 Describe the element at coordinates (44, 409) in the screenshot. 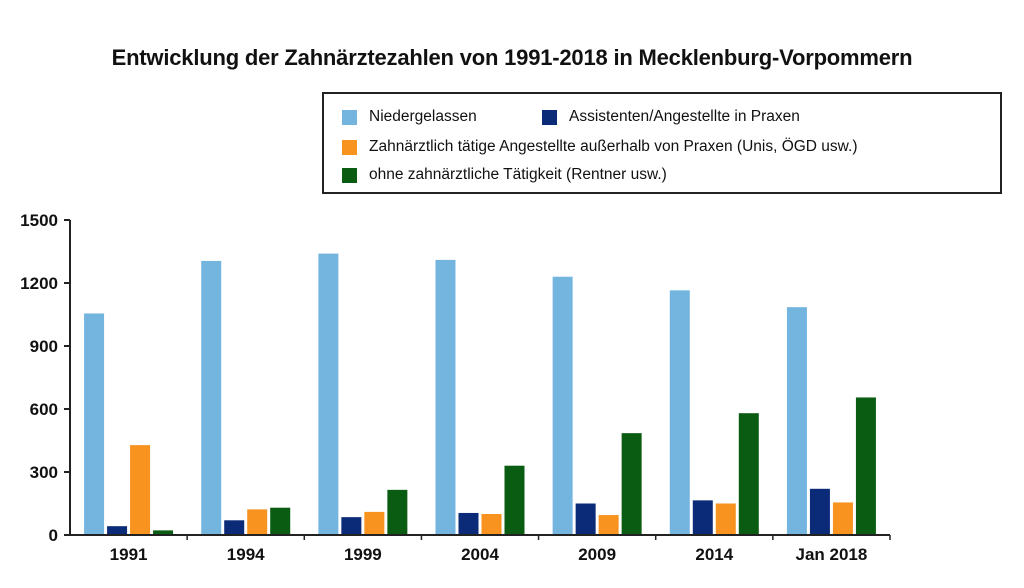

I see `y-tick-label: 600` at that location.